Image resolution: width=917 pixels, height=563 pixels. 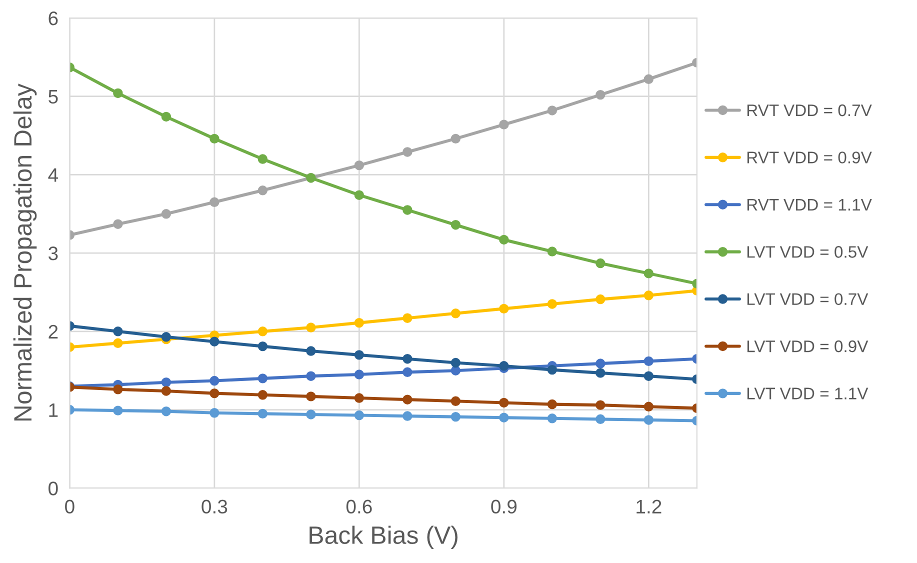 I want to click on y-tick-label: 1, so click(x=53, y=410).